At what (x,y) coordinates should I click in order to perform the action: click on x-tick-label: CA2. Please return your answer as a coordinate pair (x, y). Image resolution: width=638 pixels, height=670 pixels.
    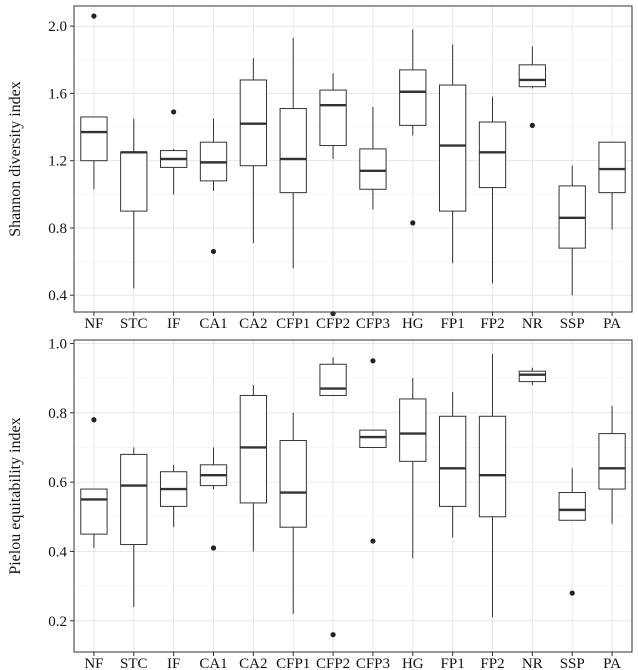
    Looking at the image, I should click on (253, 663).